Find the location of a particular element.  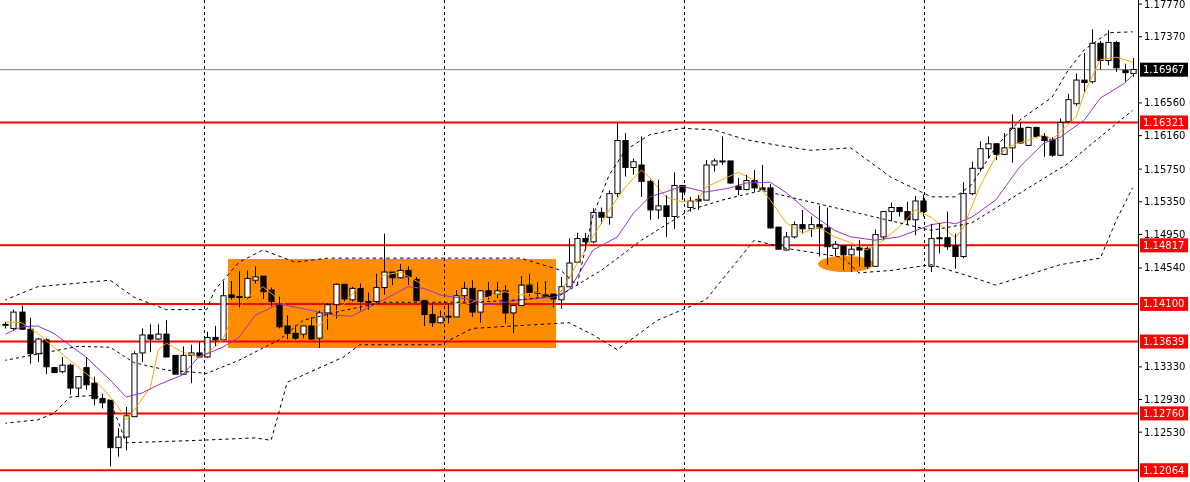

ref-line-label: 1.16321 is located at coordinates (1164, 122).